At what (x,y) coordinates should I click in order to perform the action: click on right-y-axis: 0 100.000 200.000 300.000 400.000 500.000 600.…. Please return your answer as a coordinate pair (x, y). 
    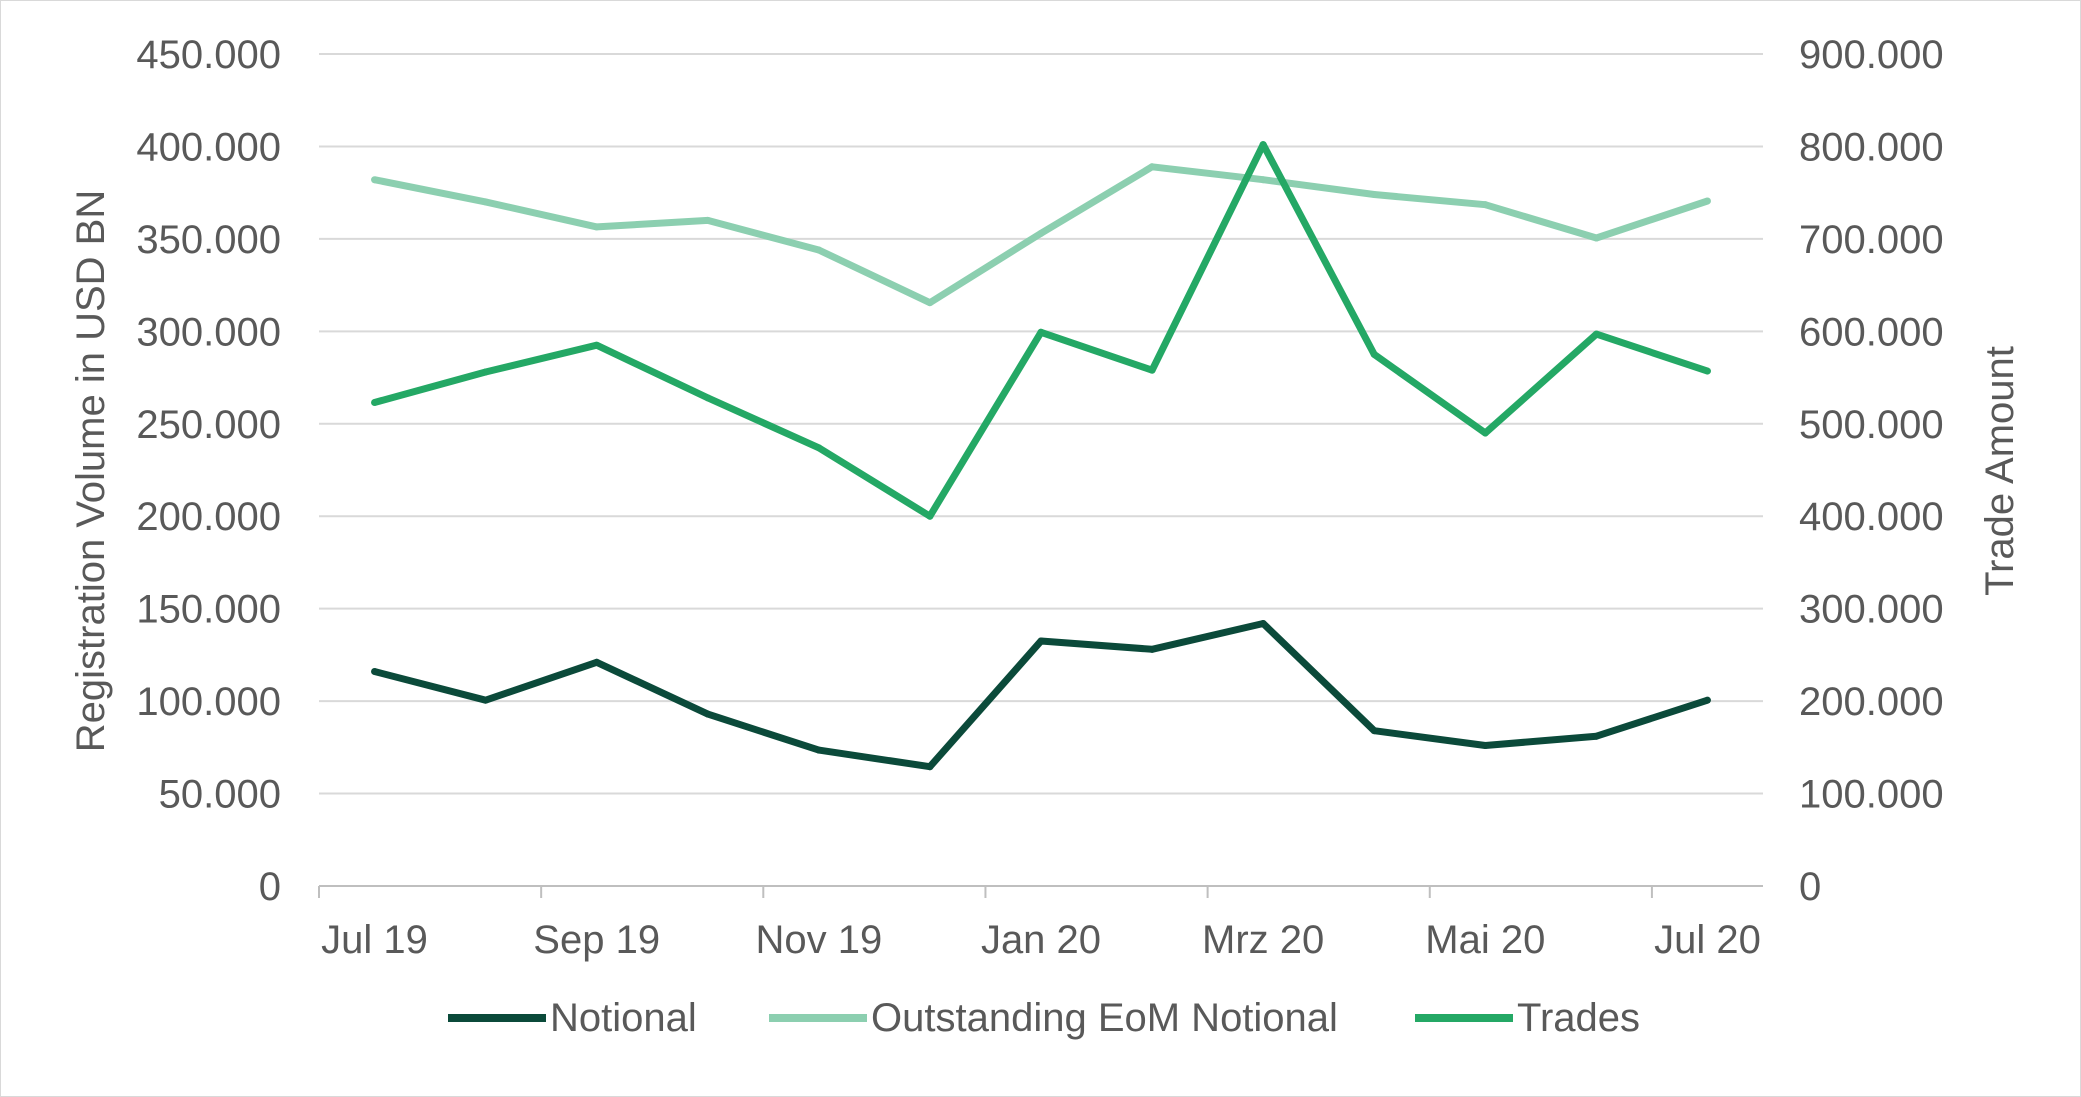
    Looking at the image, I should click on (1871, 471).